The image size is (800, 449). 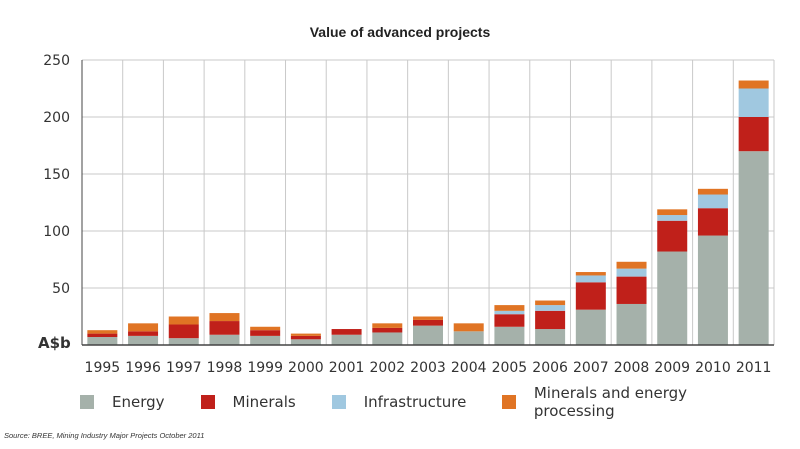 I want to click on legend-item: Infrastructure, so click(x=399, y=402).